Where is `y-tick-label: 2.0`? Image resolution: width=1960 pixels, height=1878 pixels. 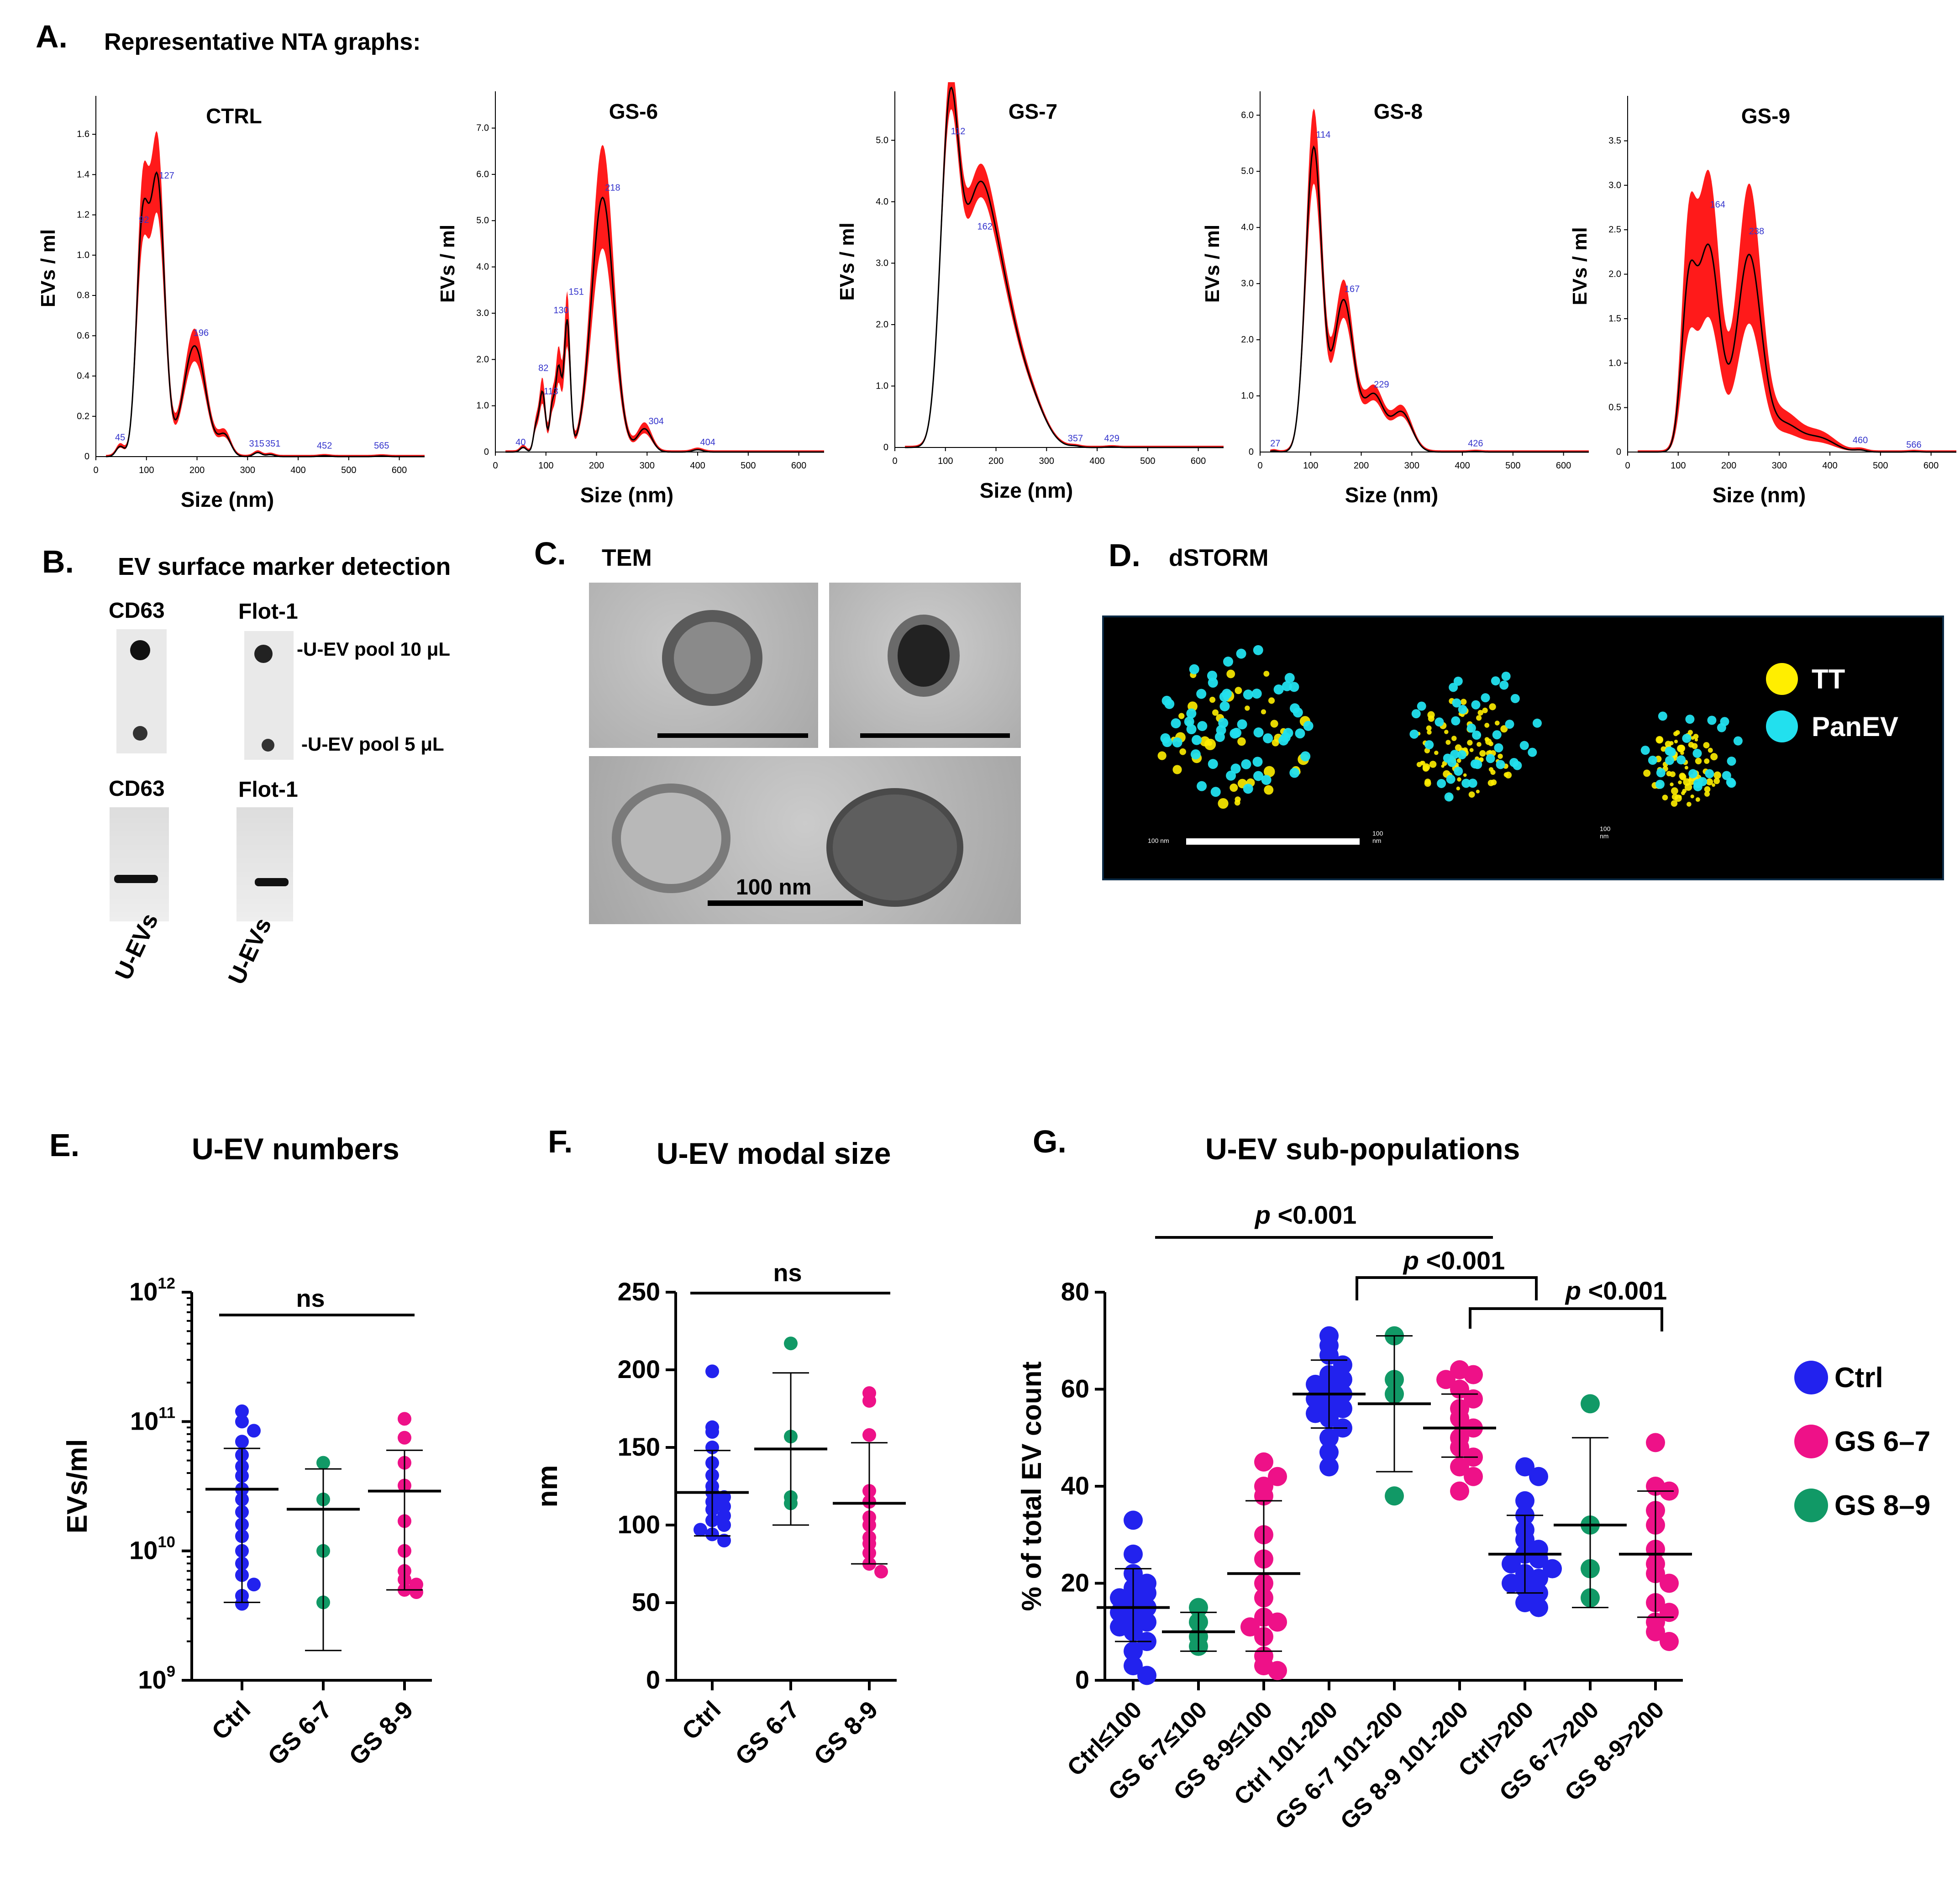 y-tick-label: 2.0 is located at coordinates (482, 359).